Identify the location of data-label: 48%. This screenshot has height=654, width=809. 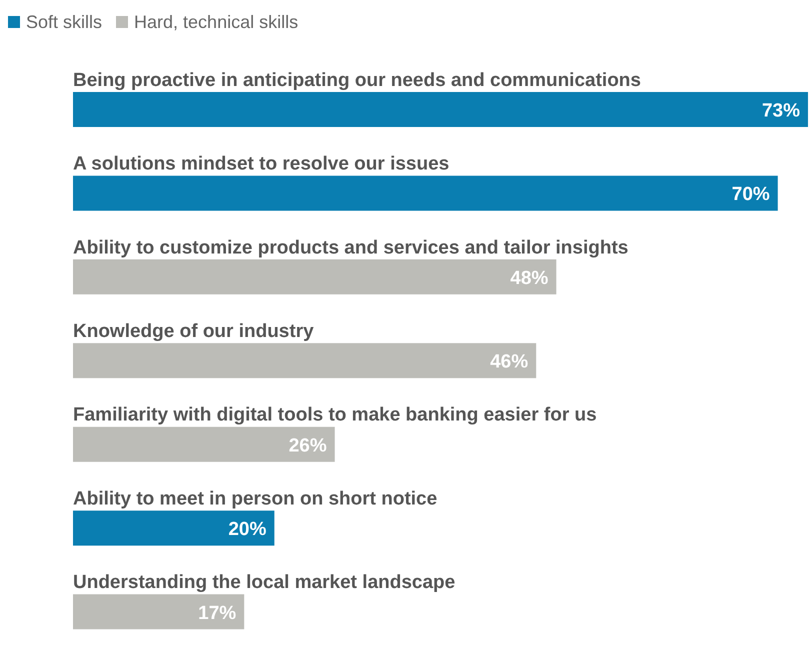
(529, 278).